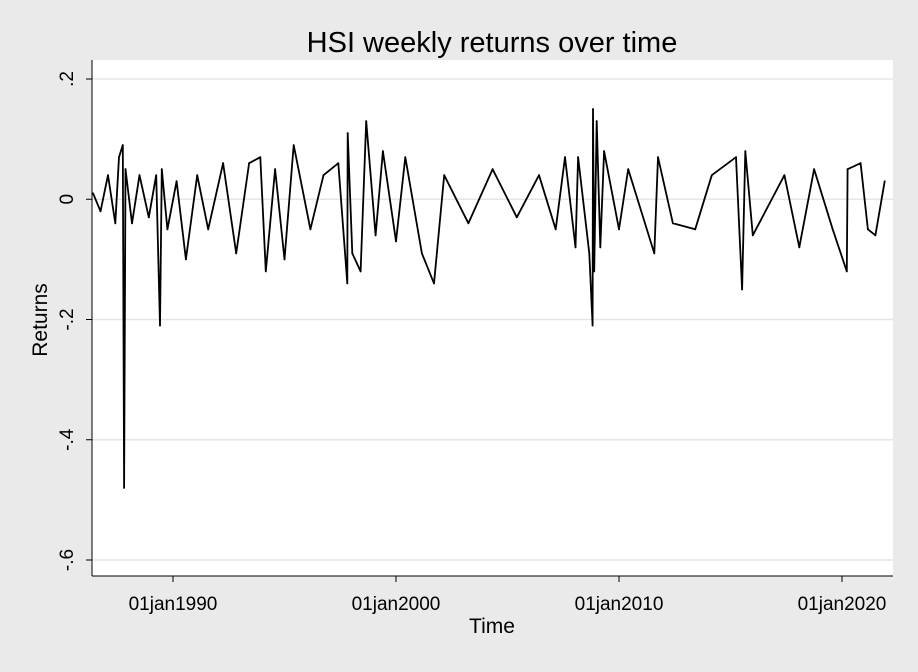 Image resolution: width=918 pixels, height=672 pixels. Describe the element at coordinates (67, 319) in the screenshot. I see `y-tick-label-2: -.2` at that location.